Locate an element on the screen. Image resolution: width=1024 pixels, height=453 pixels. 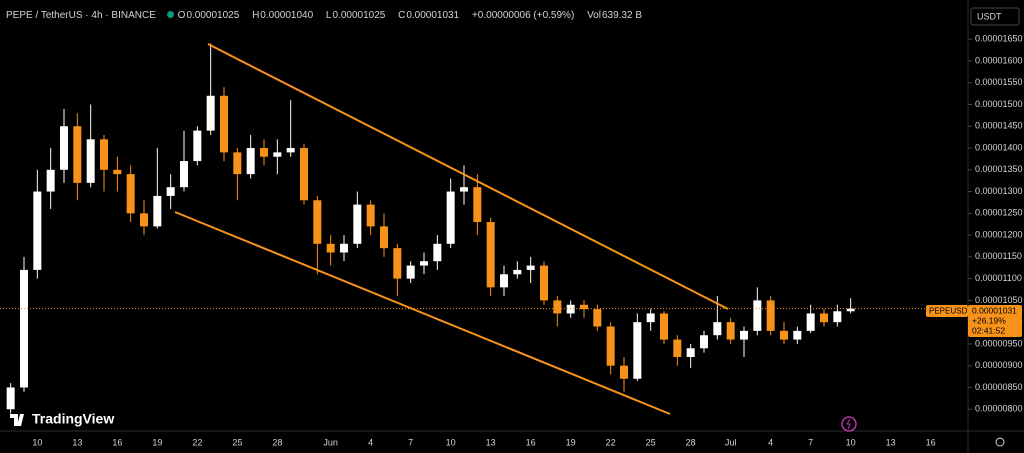
price-tag-change: +26.19% is located at coordinates (989, 320).